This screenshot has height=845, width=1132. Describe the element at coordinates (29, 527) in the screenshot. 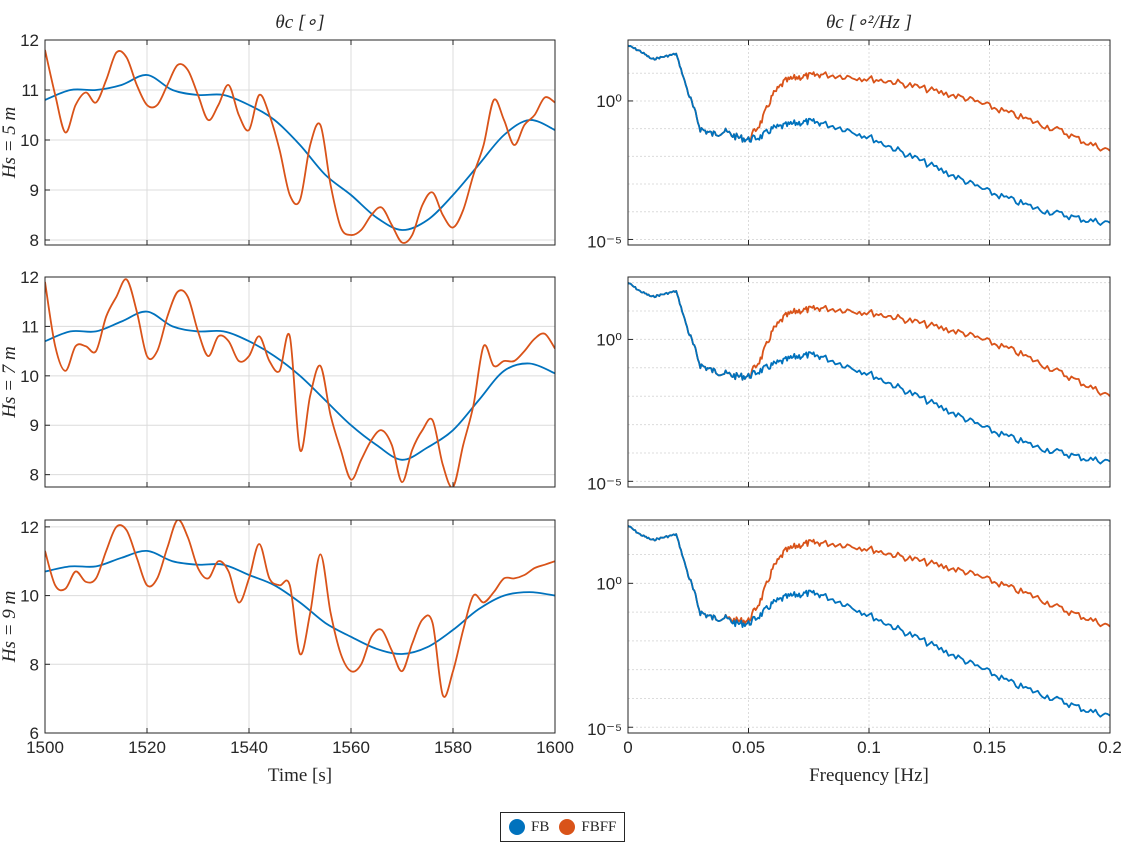

I see `time-2-ytick-label: 12` at that location.